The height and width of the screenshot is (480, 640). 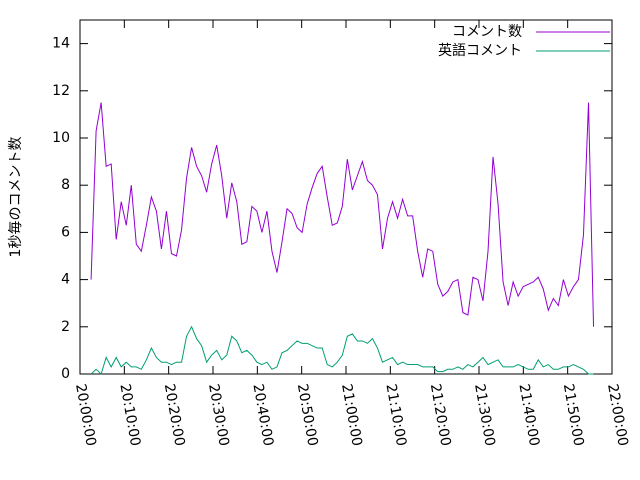 What do you see at coordinates (61, 138) in the screenshot?
I see `y-tick-label: 10` at bounding box center [61, 138].